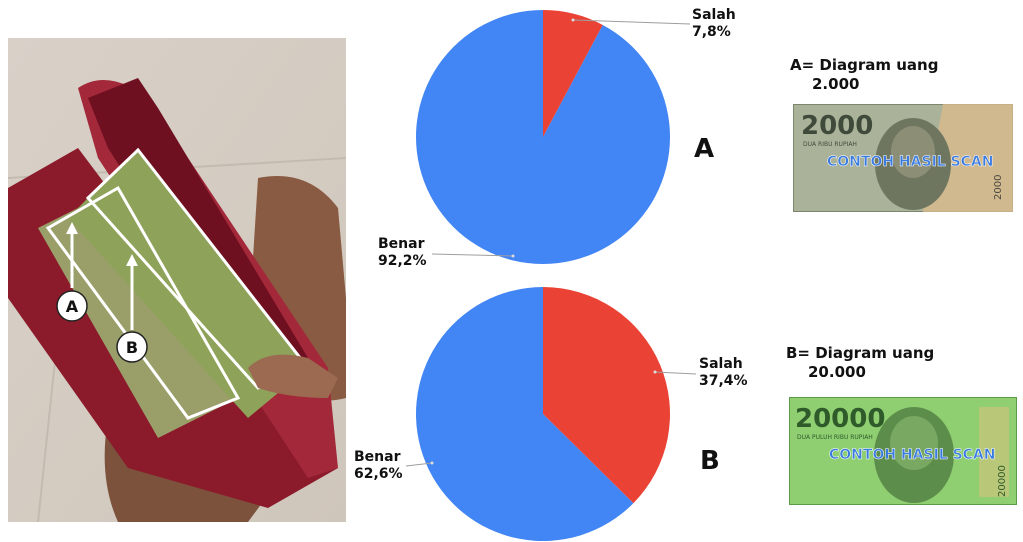 The height and width of the screenshot is (542, 1023). Describe the element at coordinates (830, 144) in the screenshot. I see `svg-text: DUA RIBU RUPIAH` at that location.